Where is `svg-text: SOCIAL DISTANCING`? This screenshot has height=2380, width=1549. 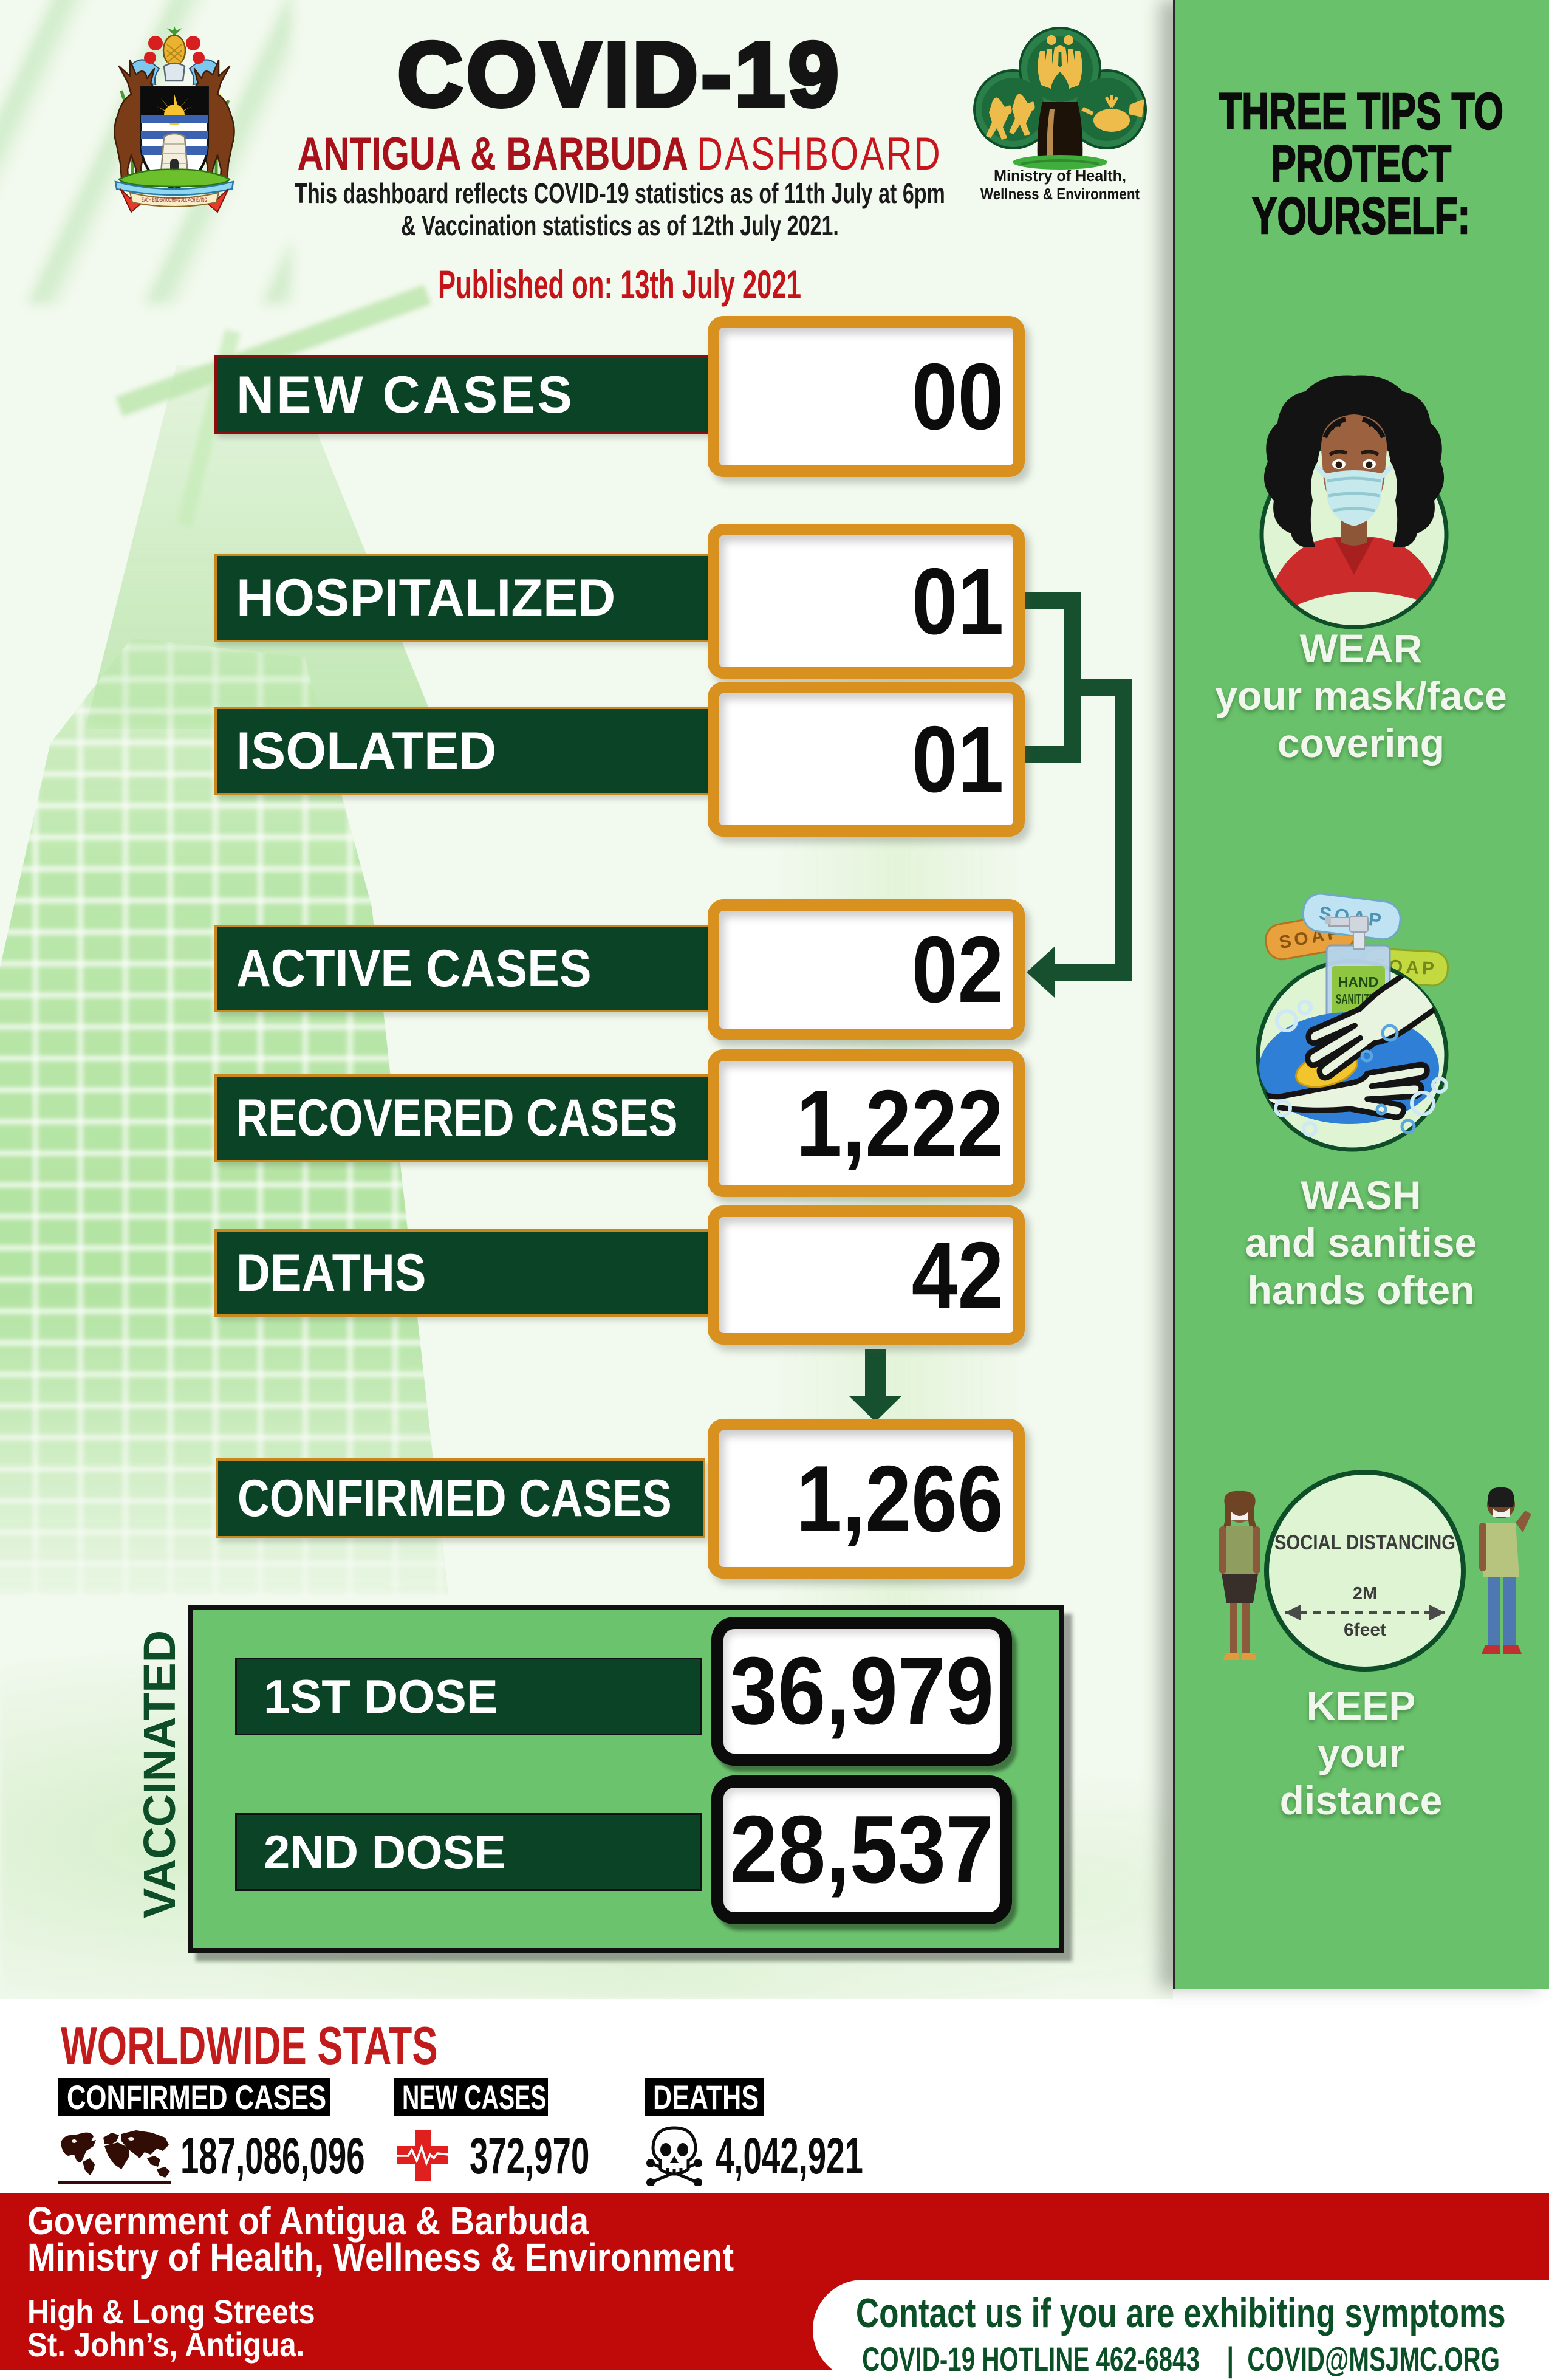 svg-text: SOCIAL DISTANCING is located at coordinates (1364, 1542).